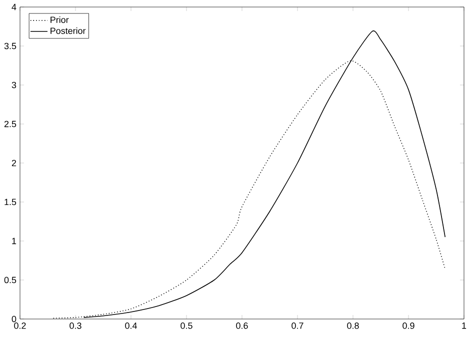  What do you see at coordinates (298, 325) in the screenshot?
I see `x-tick-label: 0.7` at bounding box center [298, 325].